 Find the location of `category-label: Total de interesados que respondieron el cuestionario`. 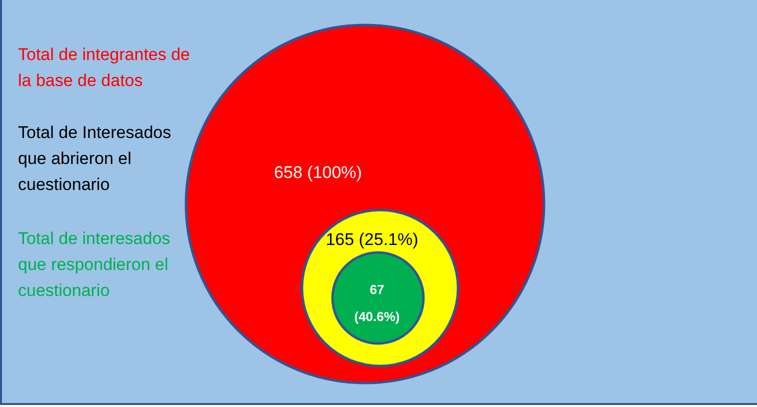

category-label: Total de interesados que respondieron el cuestionario is located at coordinates (95, 265).